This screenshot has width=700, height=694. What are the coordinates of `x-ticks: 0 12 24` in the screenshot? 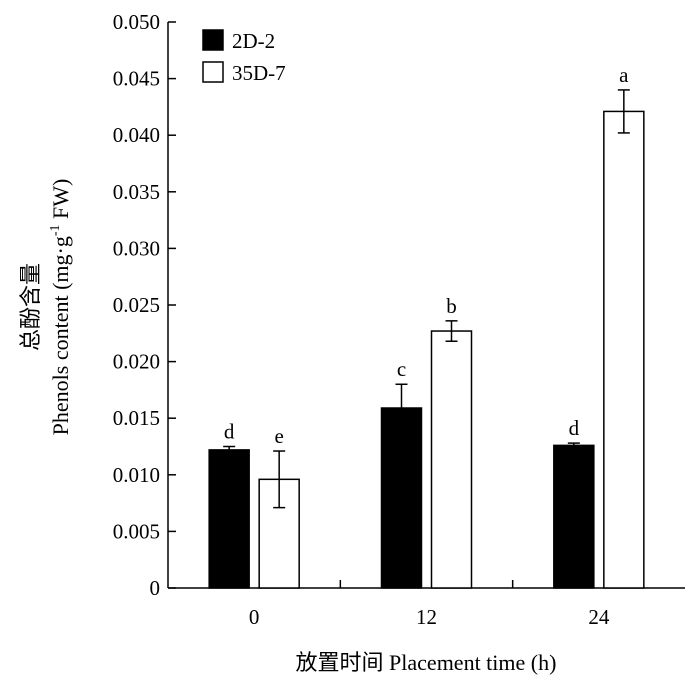 It's located at (429, 604).